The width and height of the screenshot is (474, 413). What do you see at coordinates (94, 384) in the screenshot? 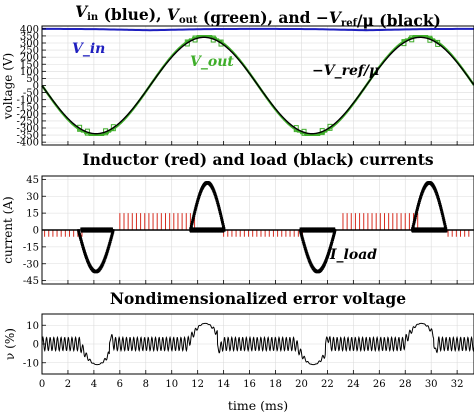
I see `x-tick-label: 4` at bounding box center [94, 384].